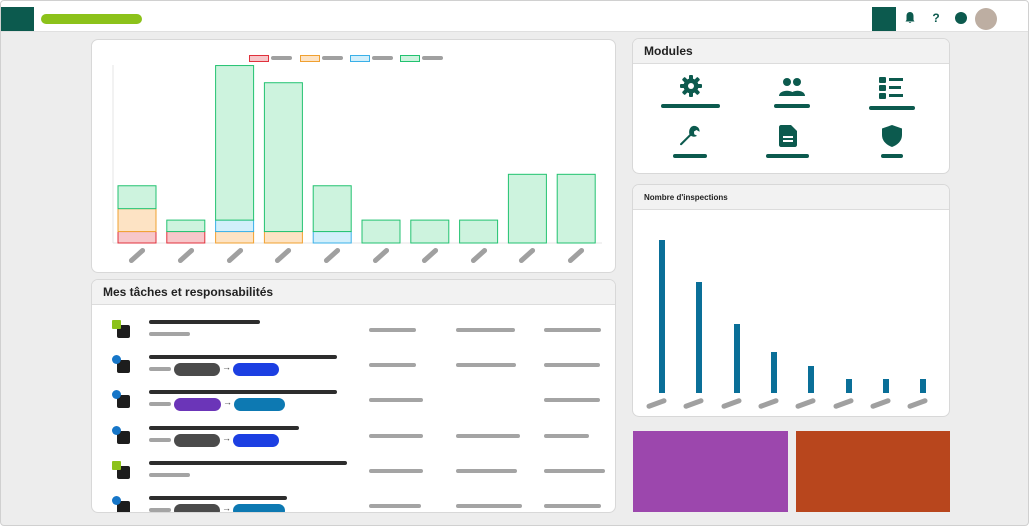 Image resolution: width=1029 pixels, height=526 pixels. What do you see at coordinates (791, 197) in the screenshot?
I see `inspections-title: Nombre d'inspections` at bounding box center [791, 197].